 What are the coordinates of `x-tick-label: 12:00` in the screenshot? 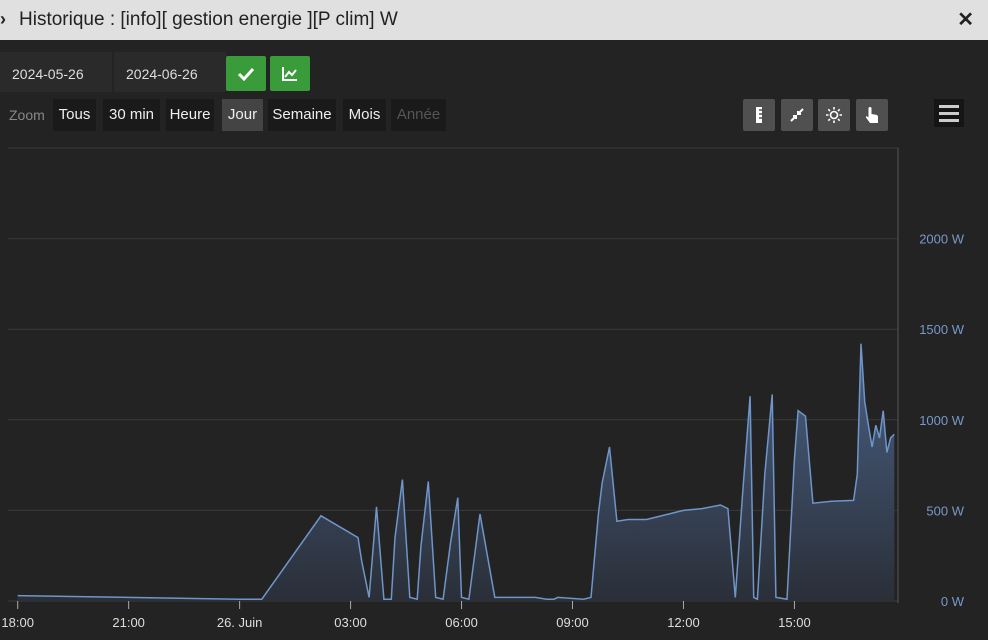 It's located at (683, 622).